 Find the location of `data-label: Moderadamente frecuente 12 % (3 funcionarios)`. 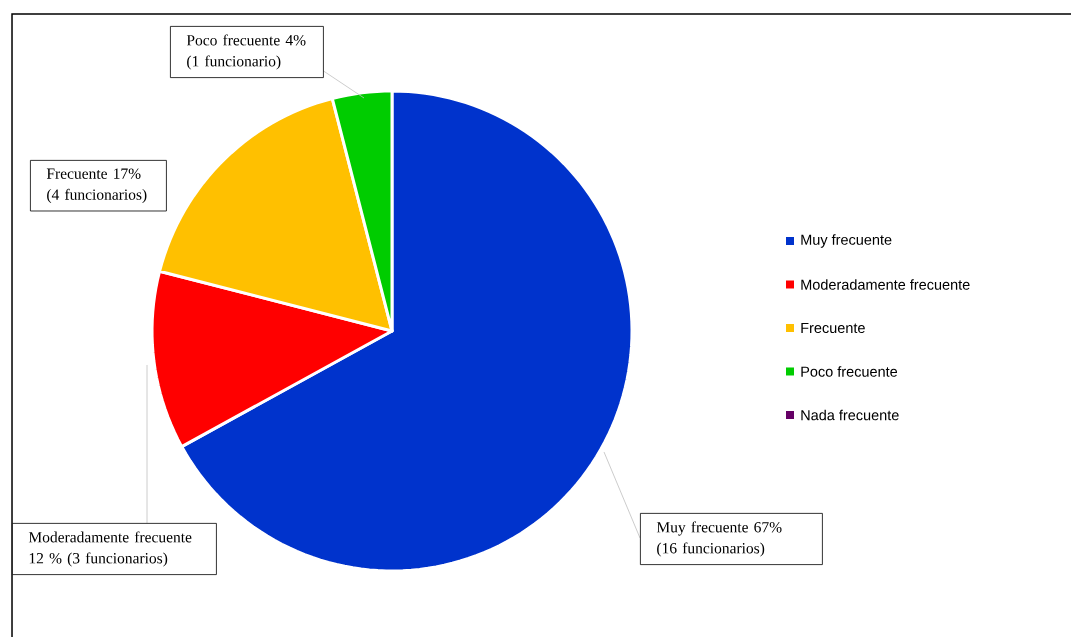

data-label: Moderadamente frecuente 12 % (3 funcionarios) is located at coordinates (110, 549).